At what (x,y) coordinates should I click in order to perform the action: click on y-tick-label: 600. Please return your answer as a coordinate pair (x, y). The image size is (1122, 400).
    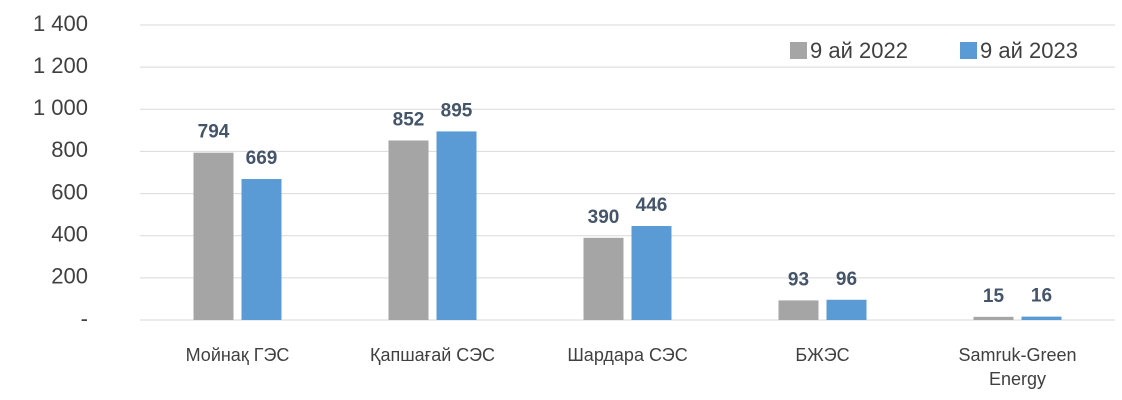
    Looking at the image, I should click on (69, 191).